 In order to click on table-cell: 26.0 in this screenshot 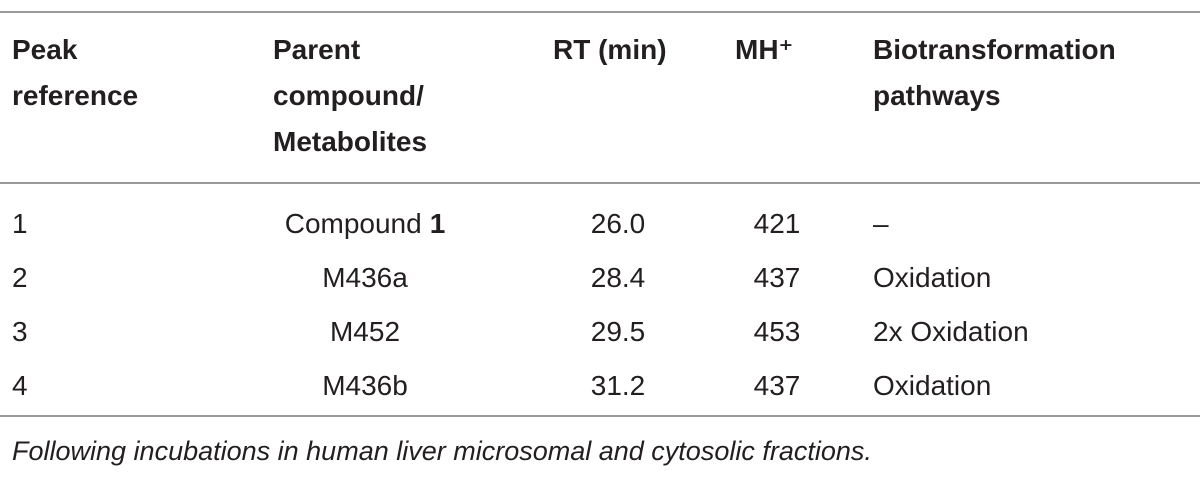, I will do `click(618, 223)`.